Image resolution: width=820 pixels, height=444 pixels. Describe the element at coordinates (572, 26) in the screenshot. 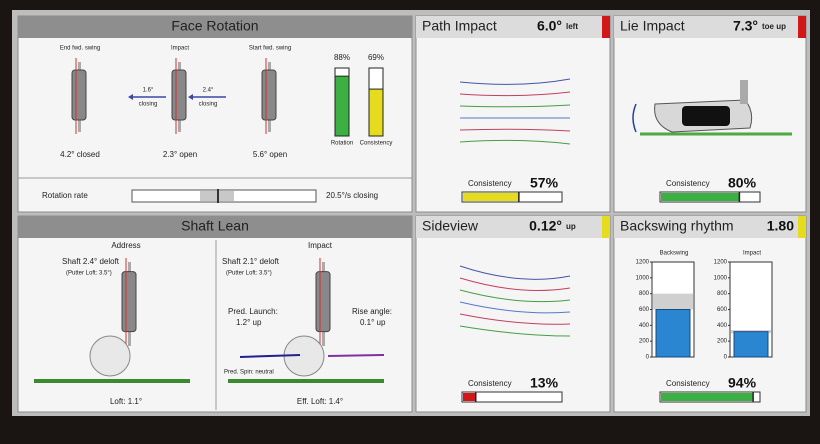

I see `panel-direction: left` at that location.